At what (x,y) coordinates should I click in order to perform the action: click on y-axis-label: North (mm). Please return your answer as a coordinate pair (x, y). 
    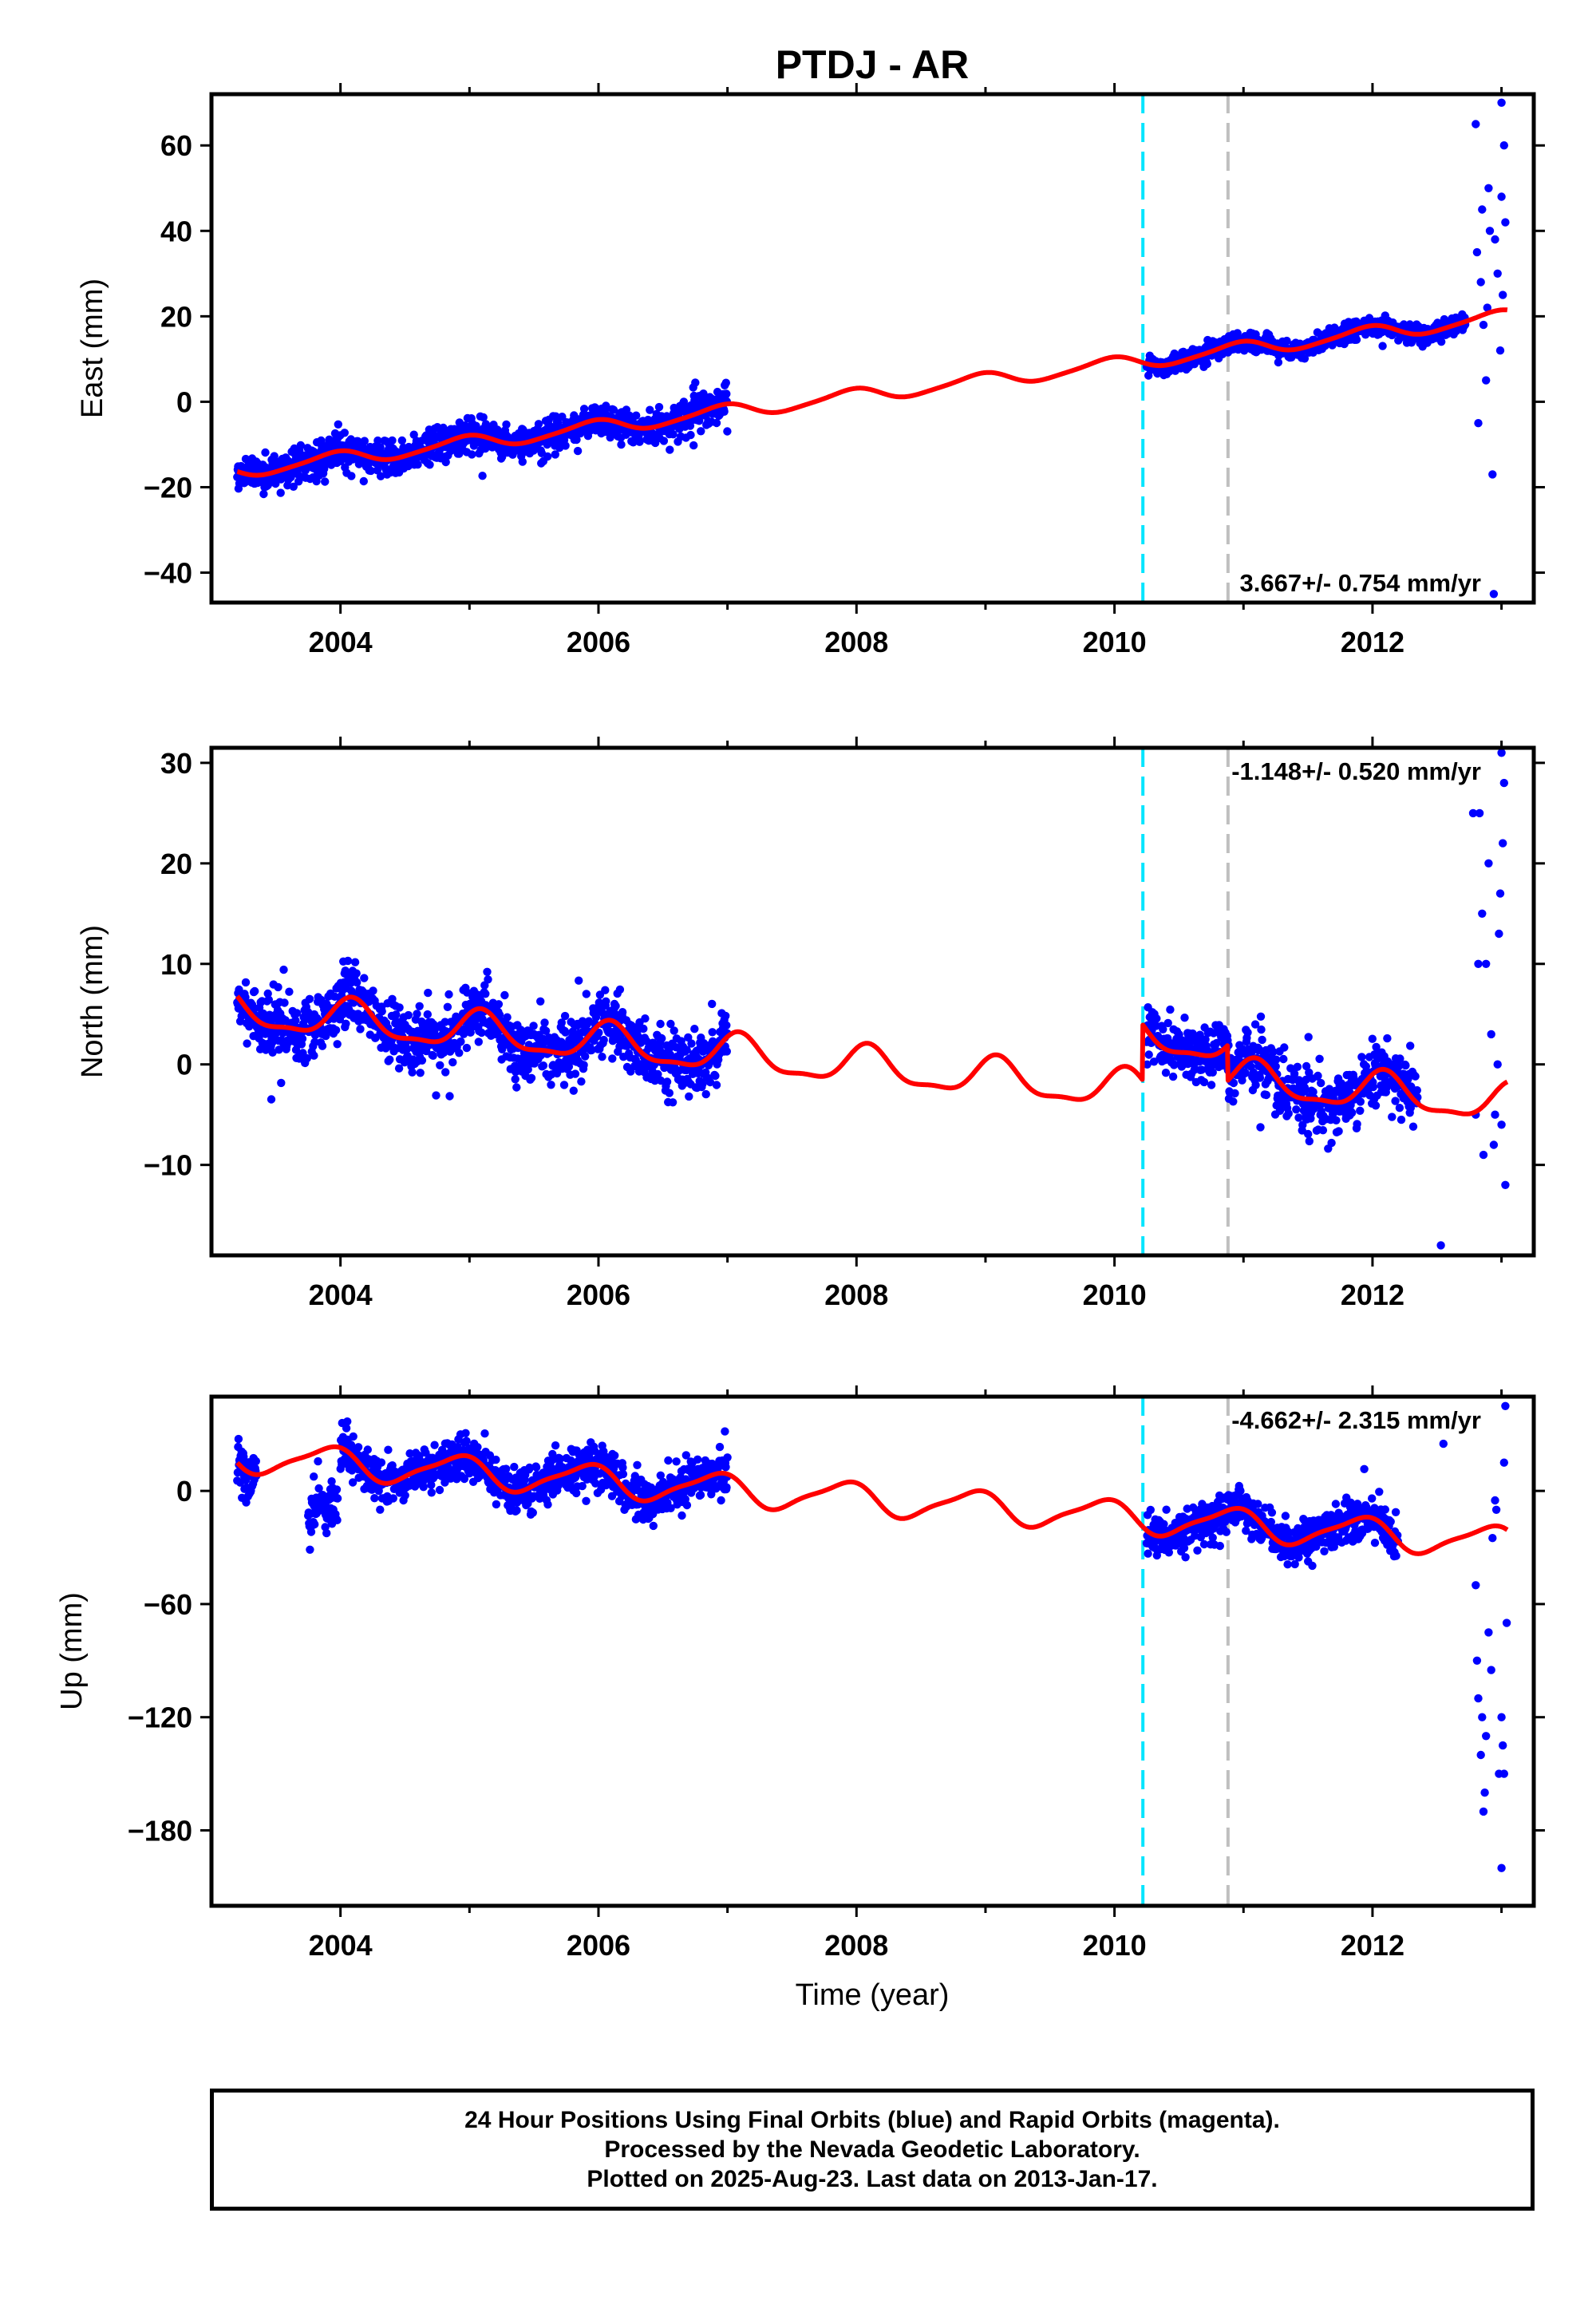
    Looking at the image, I should click on (92, 1001).